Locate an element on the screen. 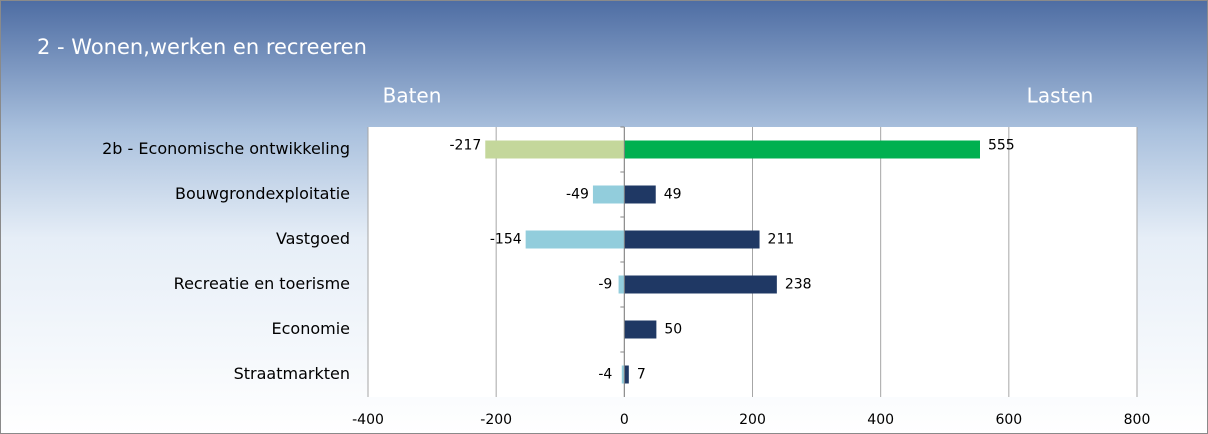 This screenshot has height=434, width=1208. series-header: Baten is located at coordinates (412, 96).